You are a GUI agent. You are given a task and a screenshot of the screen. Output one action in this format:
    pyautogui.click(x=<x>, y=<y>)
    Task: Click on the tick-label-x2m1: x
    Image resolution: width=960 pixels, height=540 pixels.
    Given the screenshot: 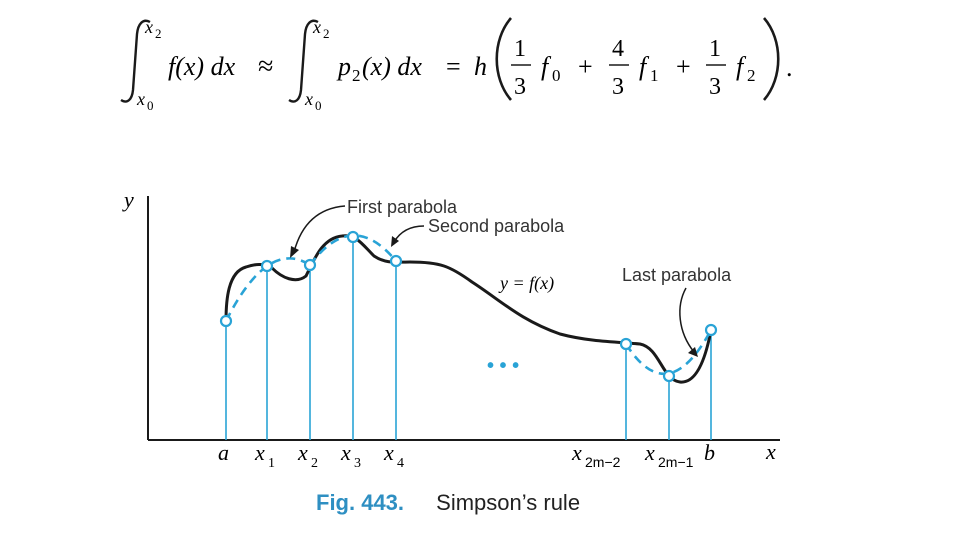 What is the action you would take?
    pyautogui.click(x=649, y=452)
    